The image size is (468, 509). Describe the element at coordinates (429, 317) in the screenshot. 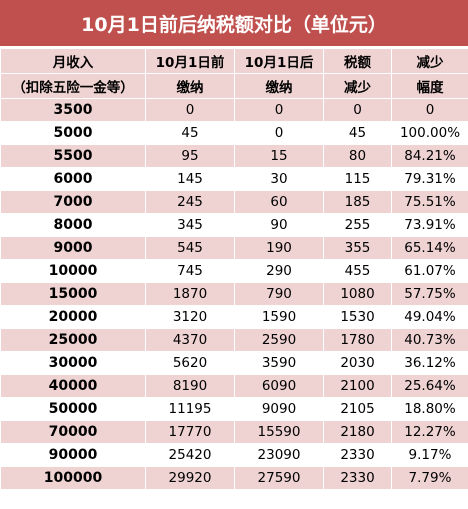

I see `cell-reduction-rate: 49.04%` at that location.